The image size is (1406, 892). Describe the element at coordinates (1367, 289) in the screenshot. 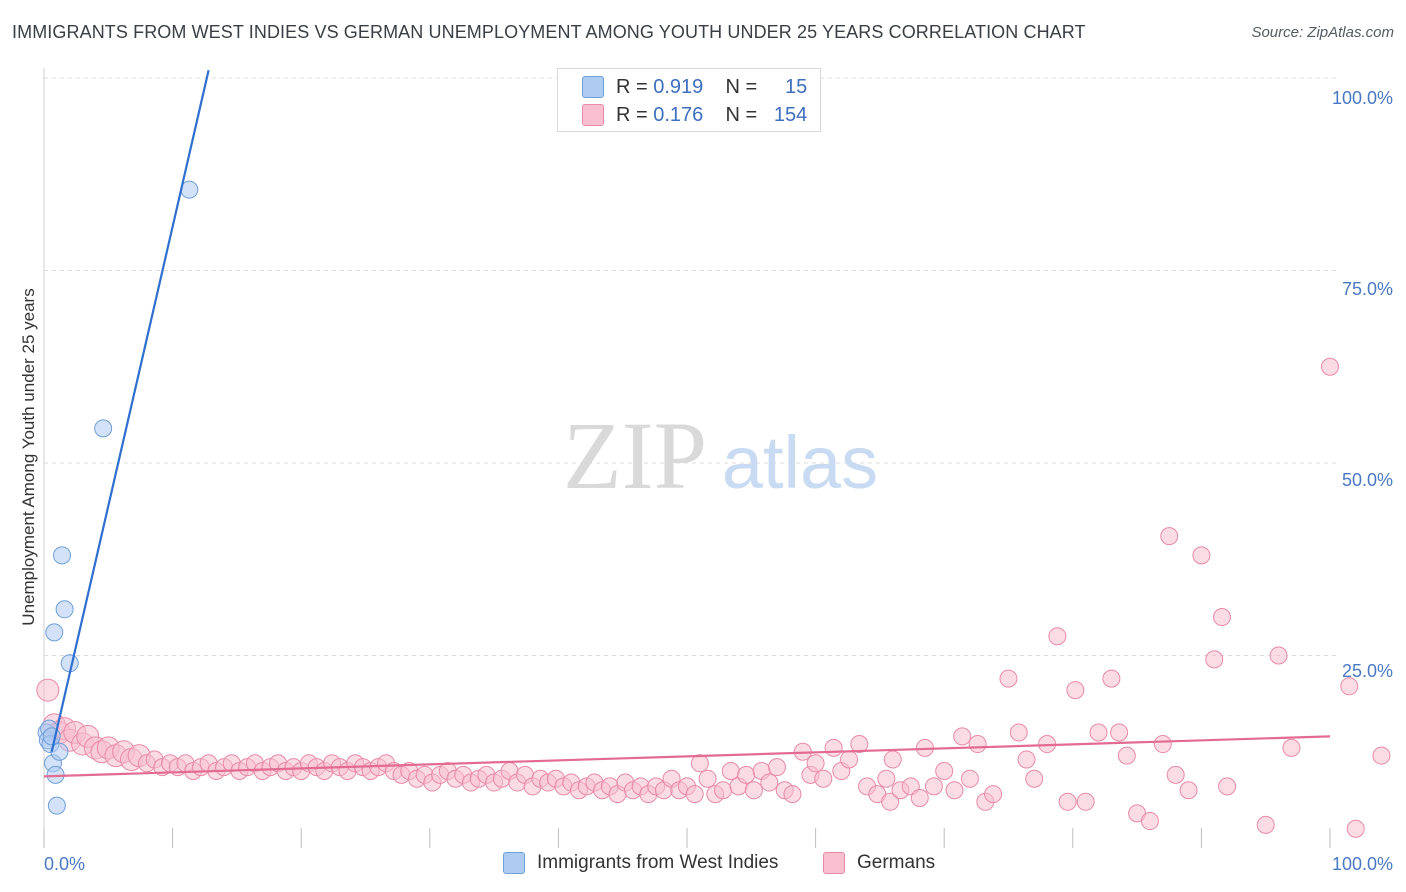

I see `y-tick-label: 75.0%` at that location.